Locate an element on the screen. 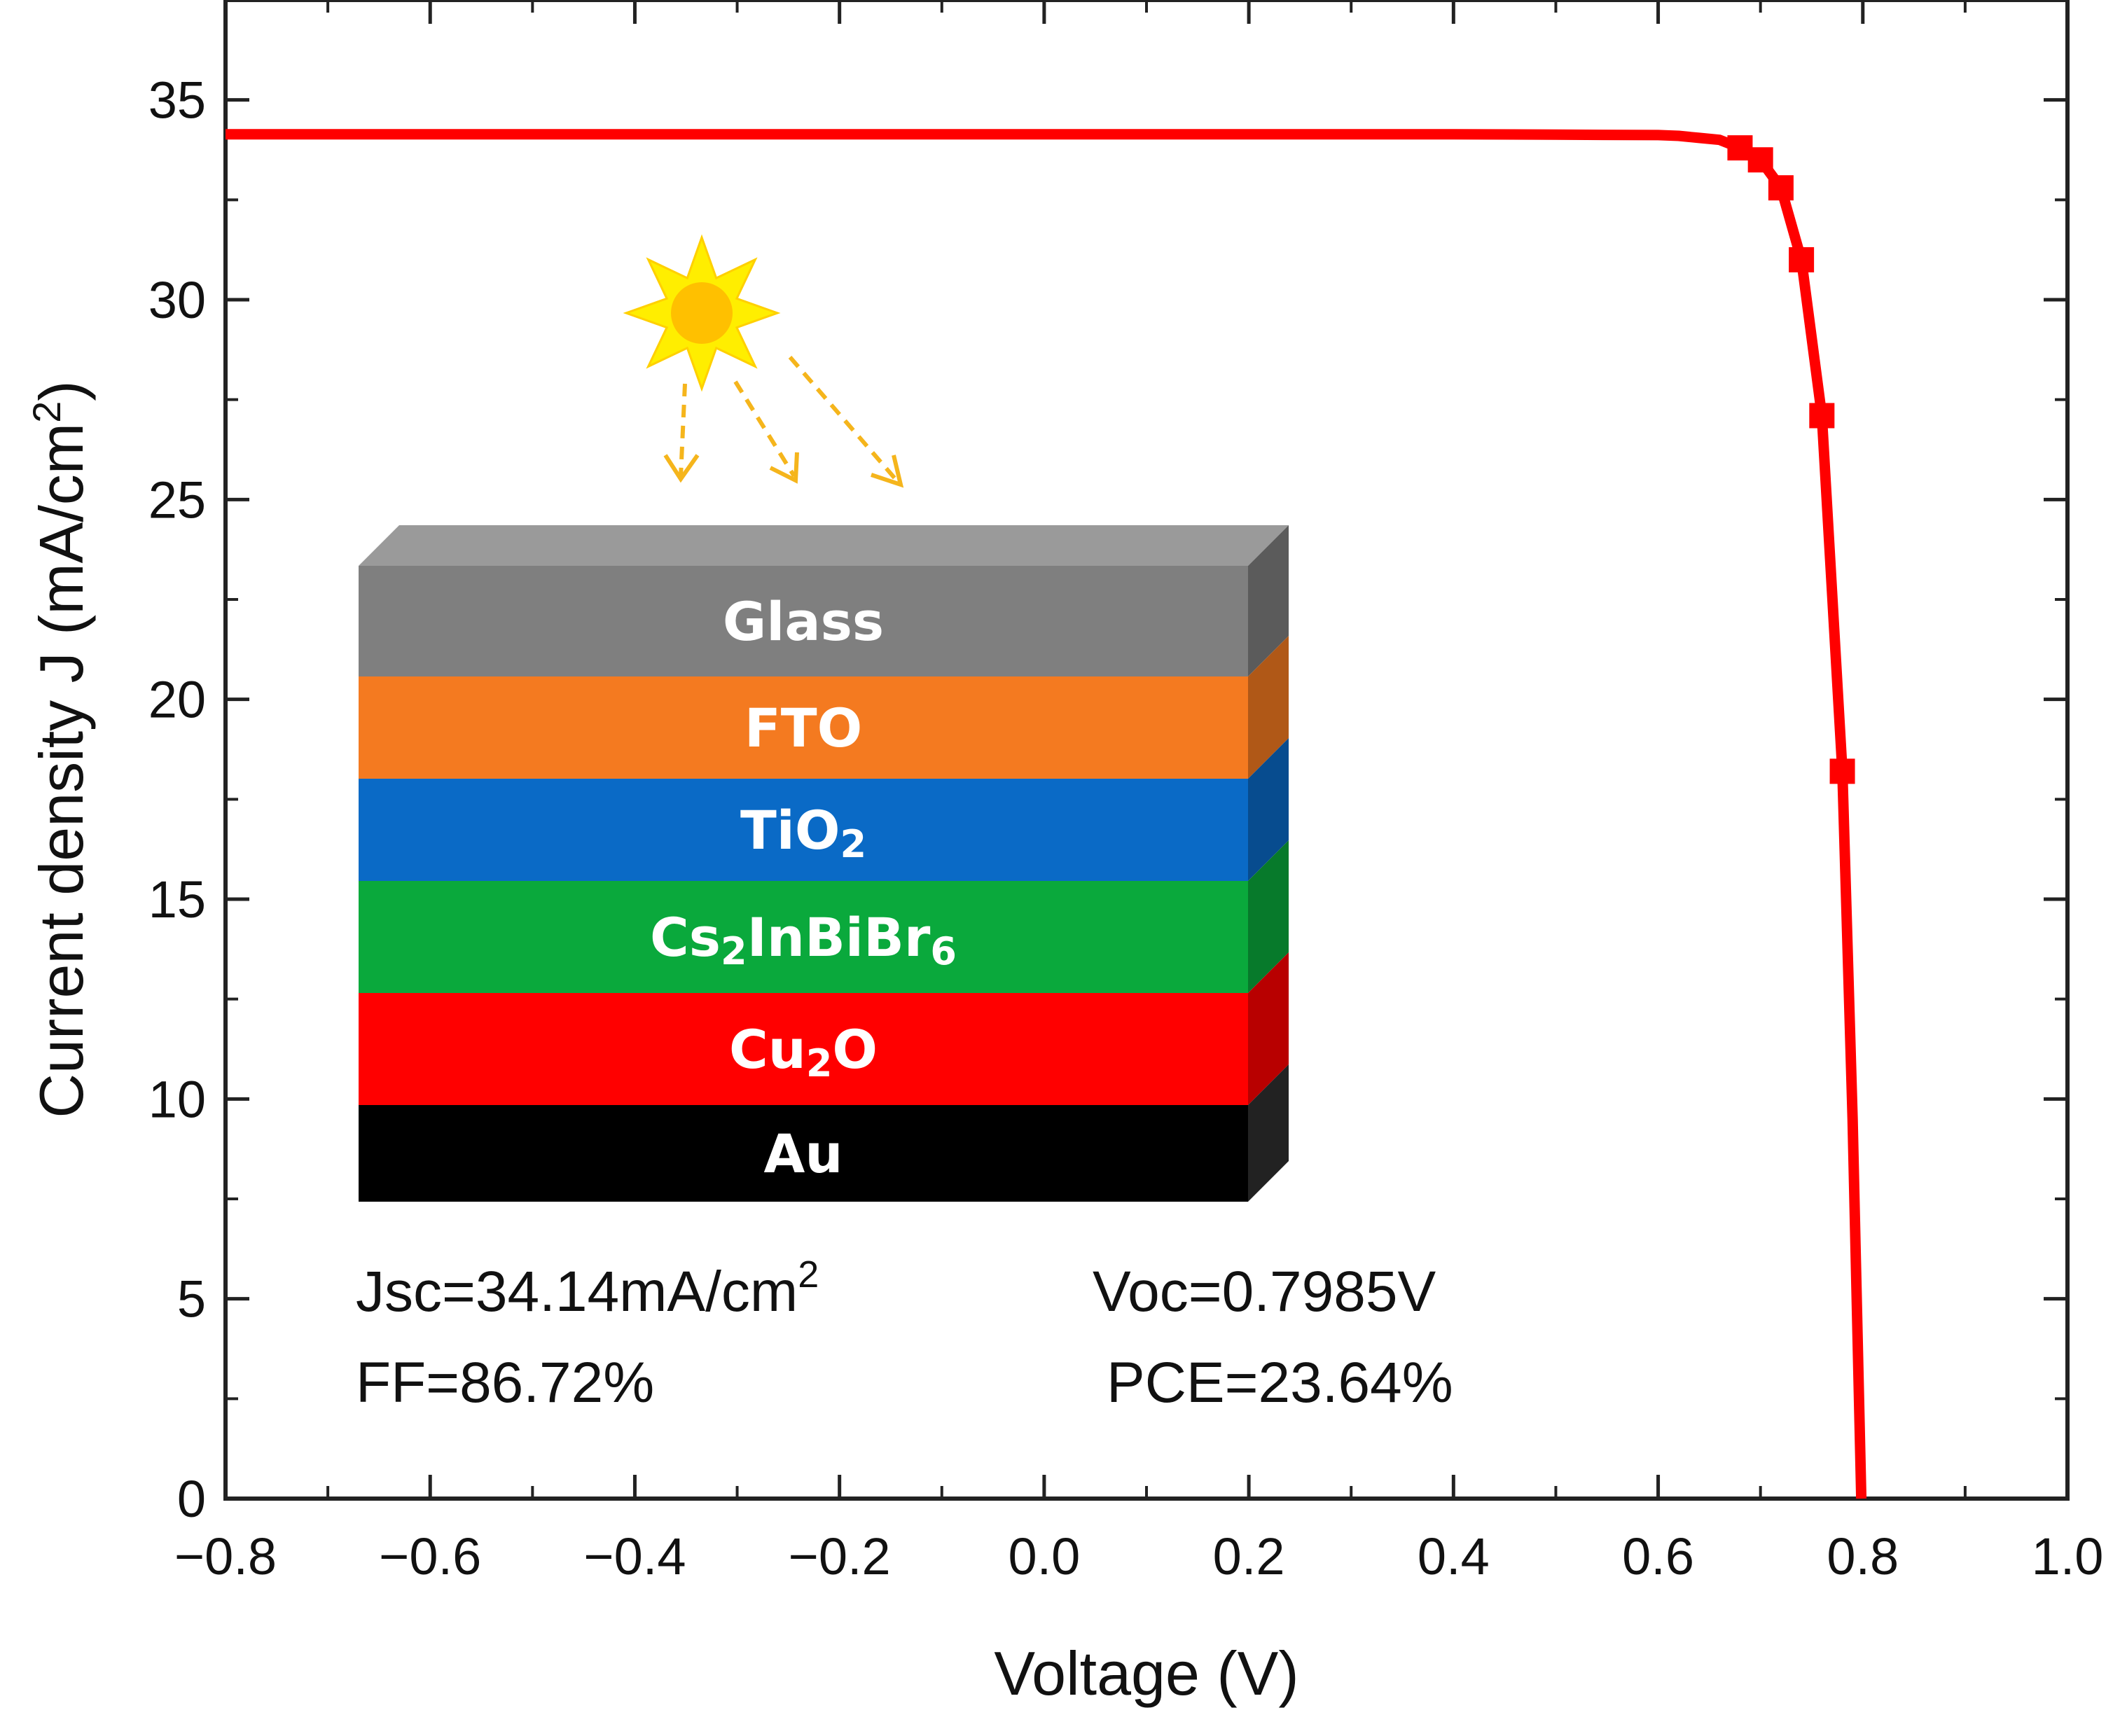 The height and width of the screenshot is (1736, 2120). x-tick-label: 0.2 is located at coordinates (1249, 1556).